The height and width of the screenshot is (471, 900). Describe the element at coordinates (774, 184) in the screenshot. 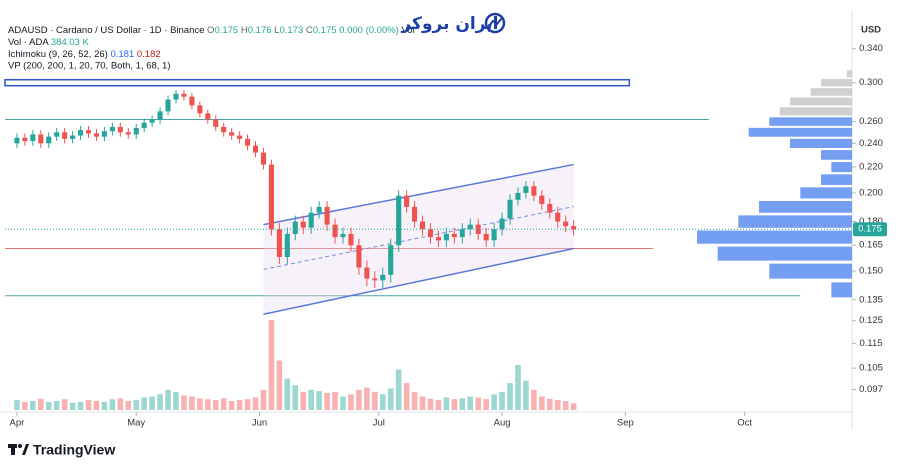

I see `volume-profile` at that location.